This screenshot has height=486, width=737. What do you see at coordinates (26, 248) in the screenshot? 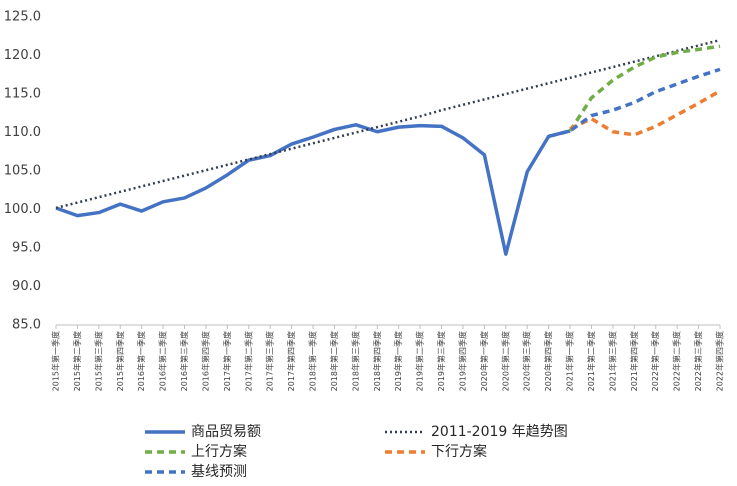
I see `y-tick-label: 95.0` at bounding box center [26, 248].